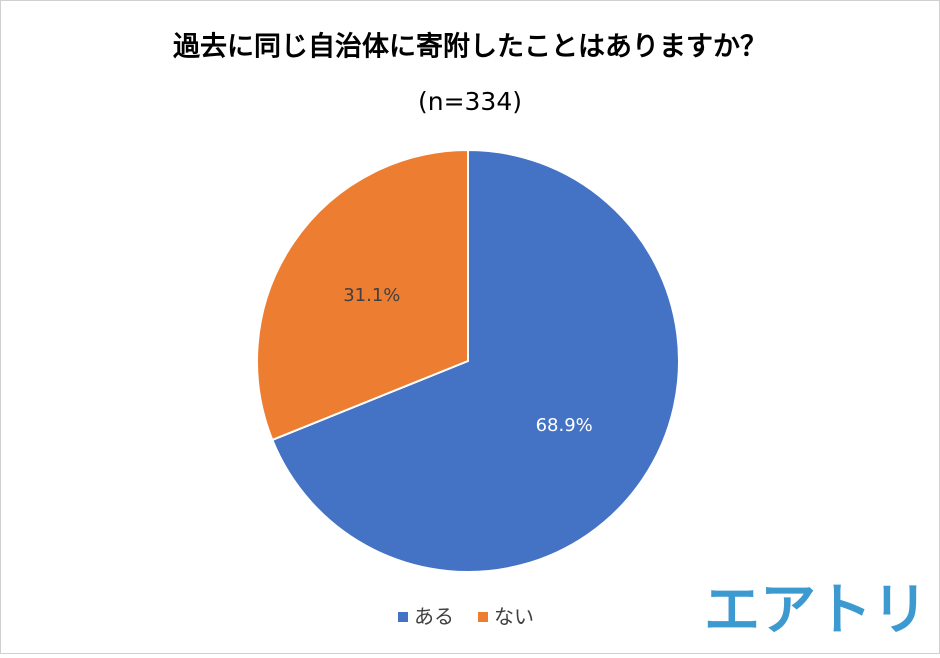  Describe the element at coordinates (470, 47) in the screenshot. I see `chart-title: 過去に同じ自治体に寄附したことはありますか？` at that location.